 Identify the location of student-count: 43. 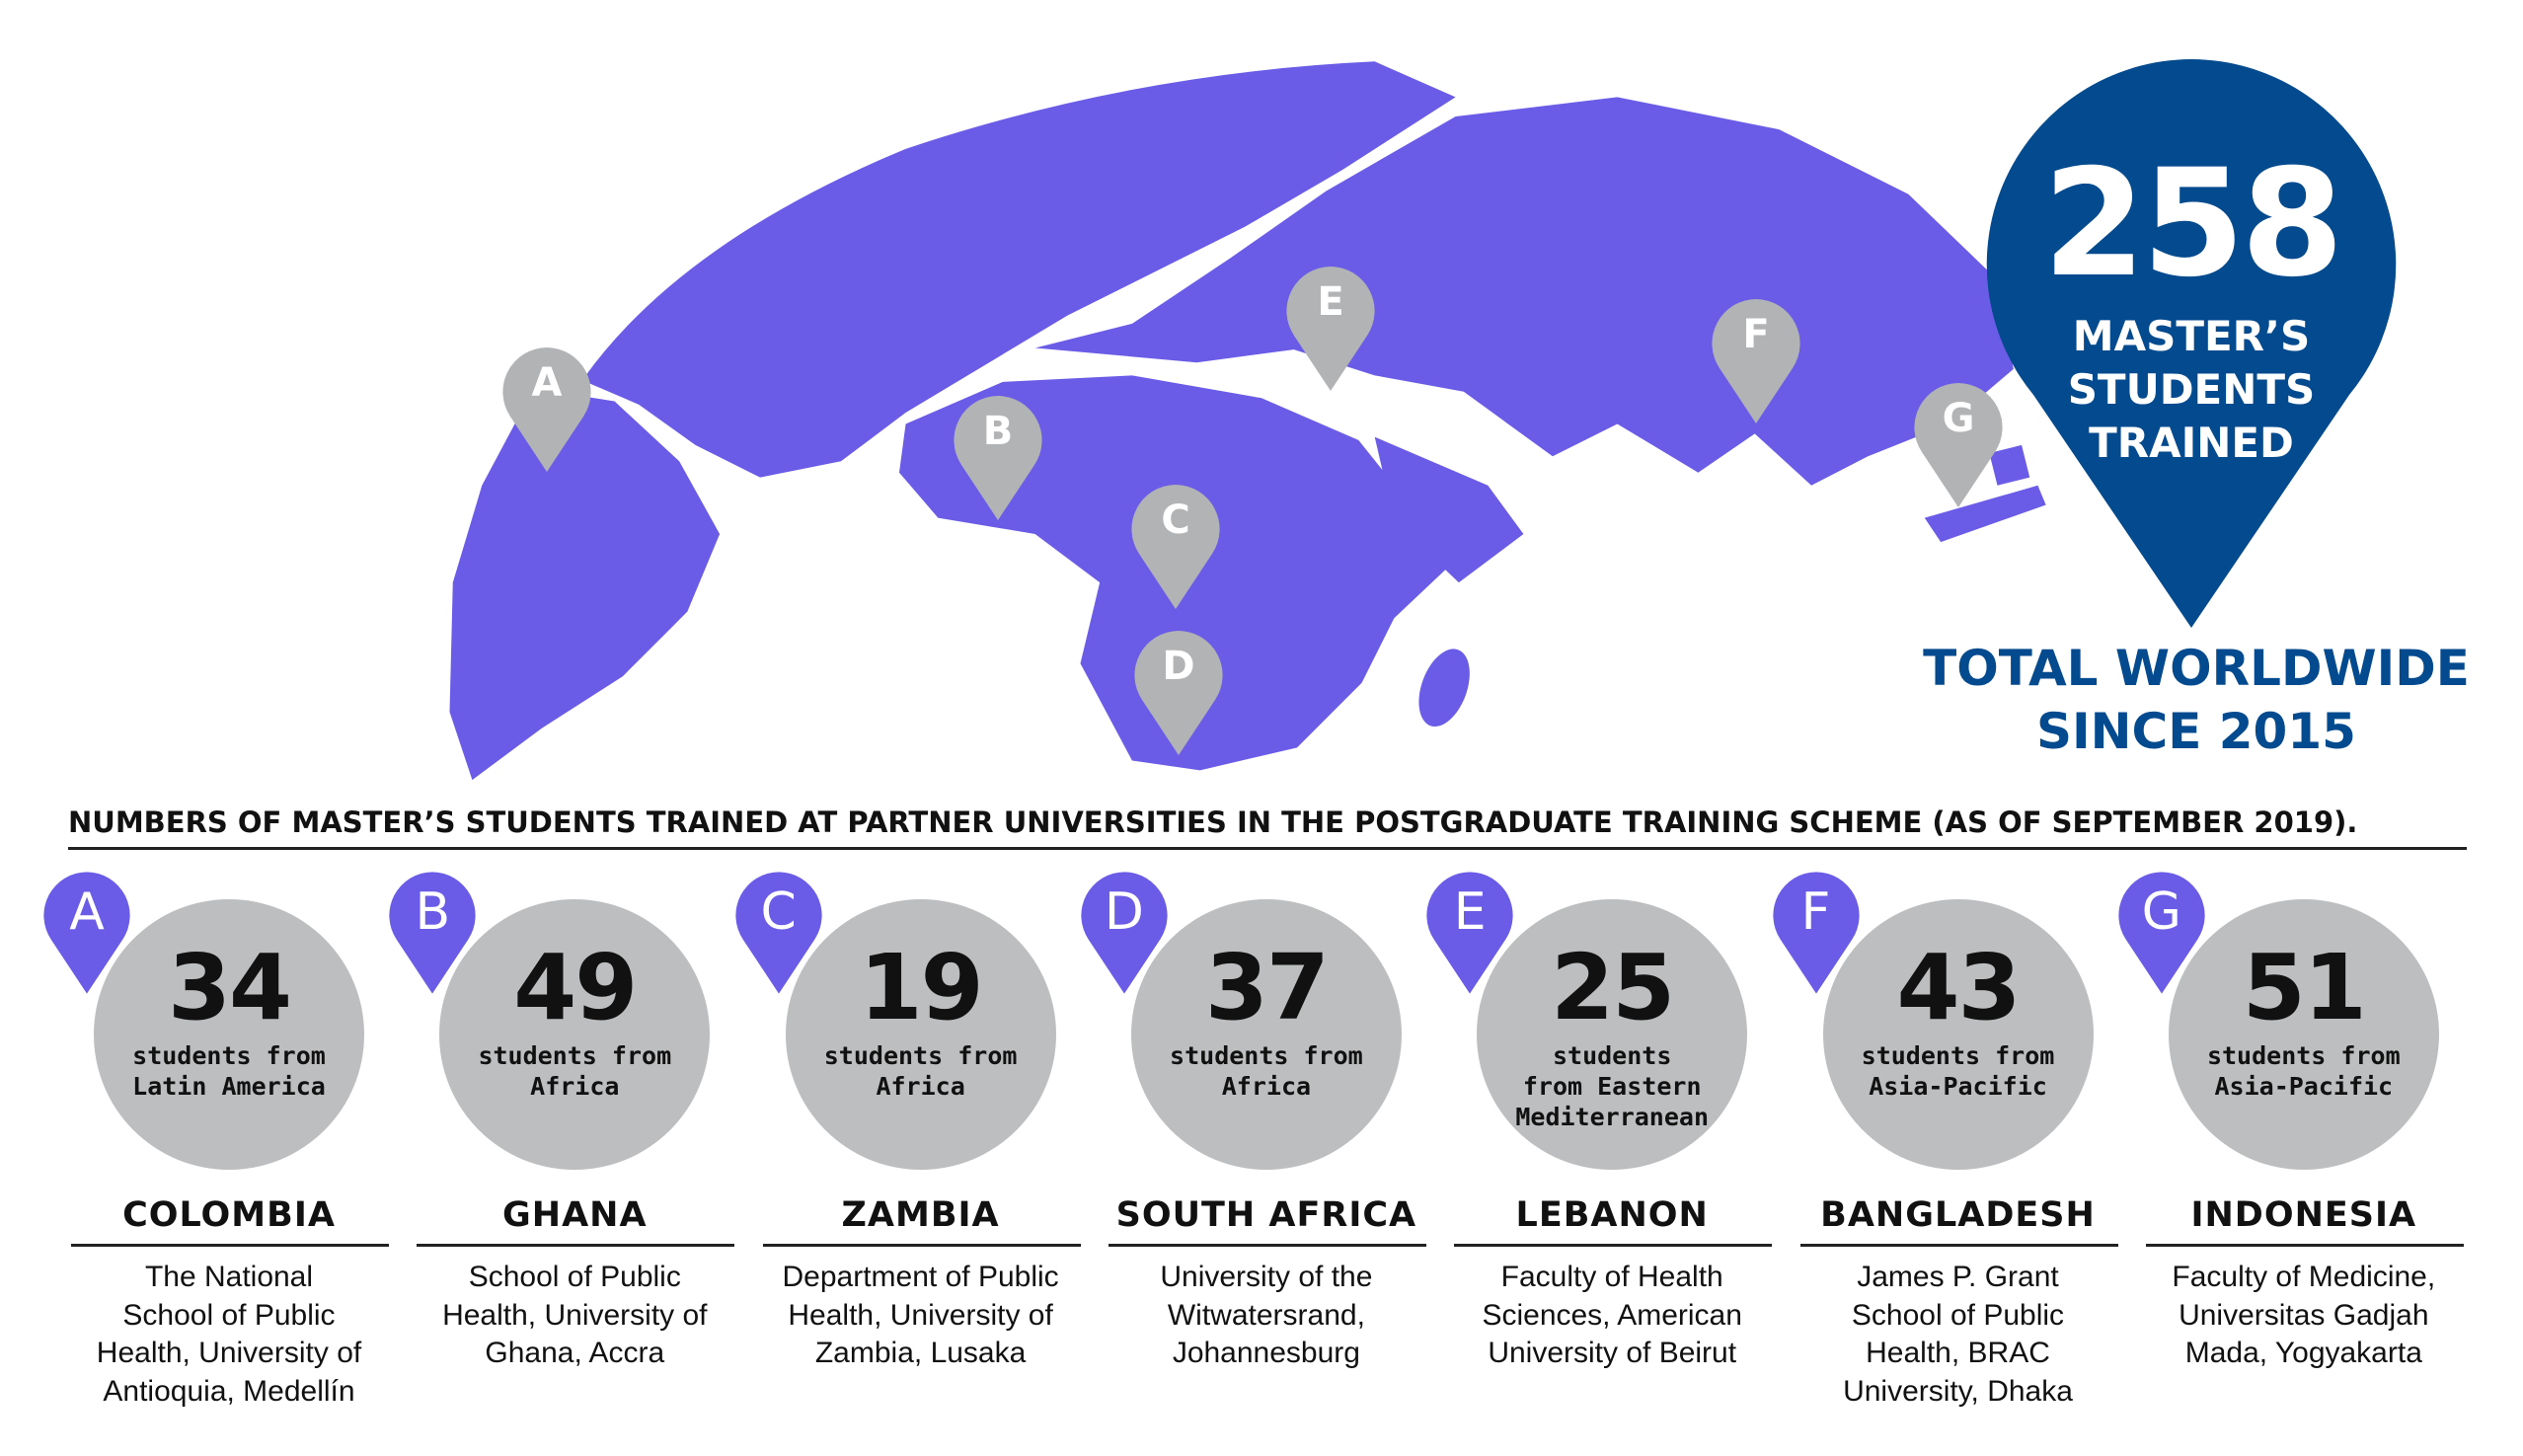
(1958, 987).